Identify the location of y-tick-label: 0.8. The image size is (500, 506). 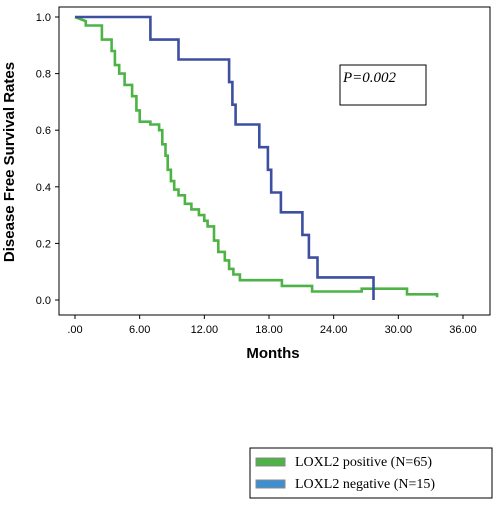
(43, 75).